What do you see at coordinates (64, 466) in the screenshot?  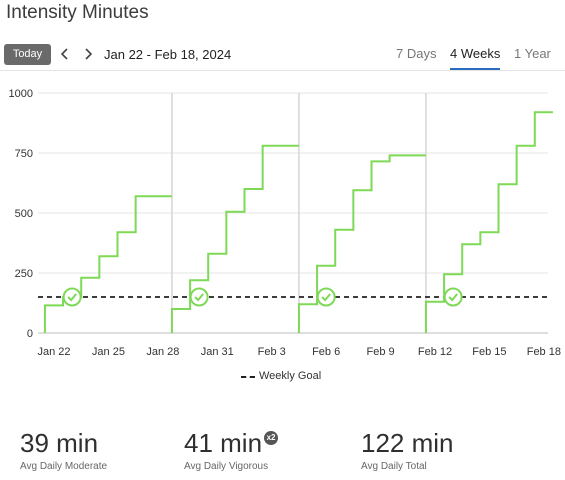 I see `stat-label: Avg Daily Moderate` at bounding box center [64, 466].